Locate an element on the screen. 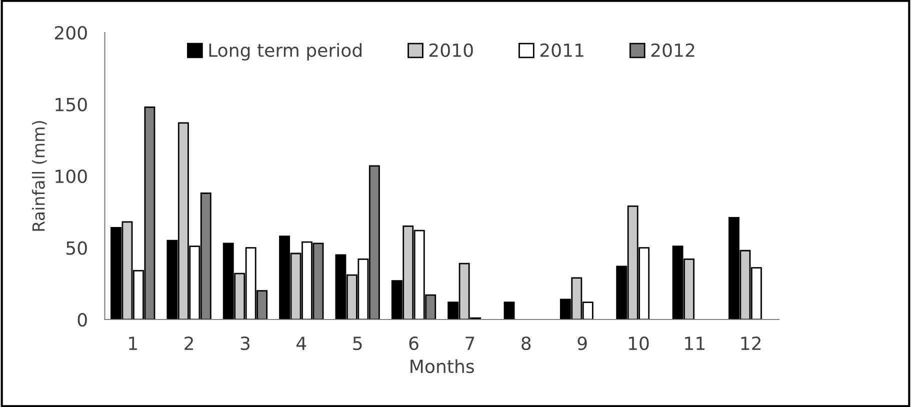 This screenshot has height=407, width=911. x-tick-label: 7 is located at coordinates (470, 343).